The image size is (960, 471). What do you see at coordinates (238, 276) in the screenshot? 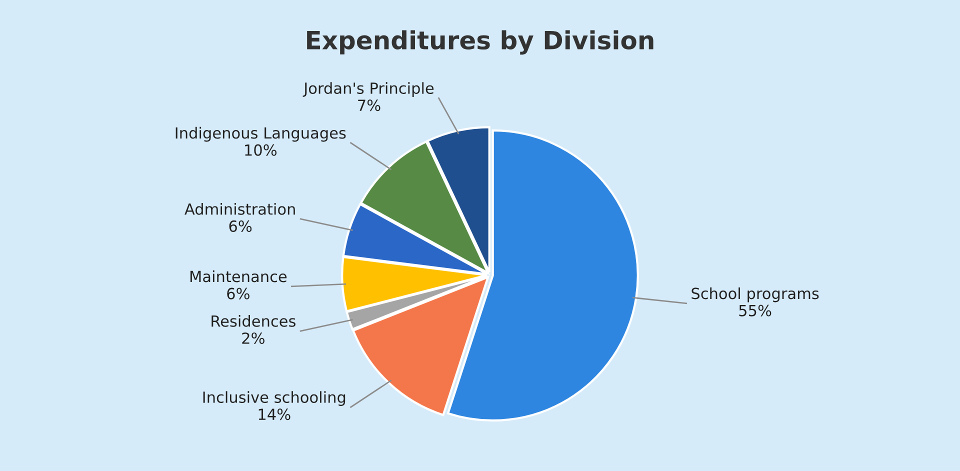
I see `slice-label: Maintenance` at bounding box center [238, 276].